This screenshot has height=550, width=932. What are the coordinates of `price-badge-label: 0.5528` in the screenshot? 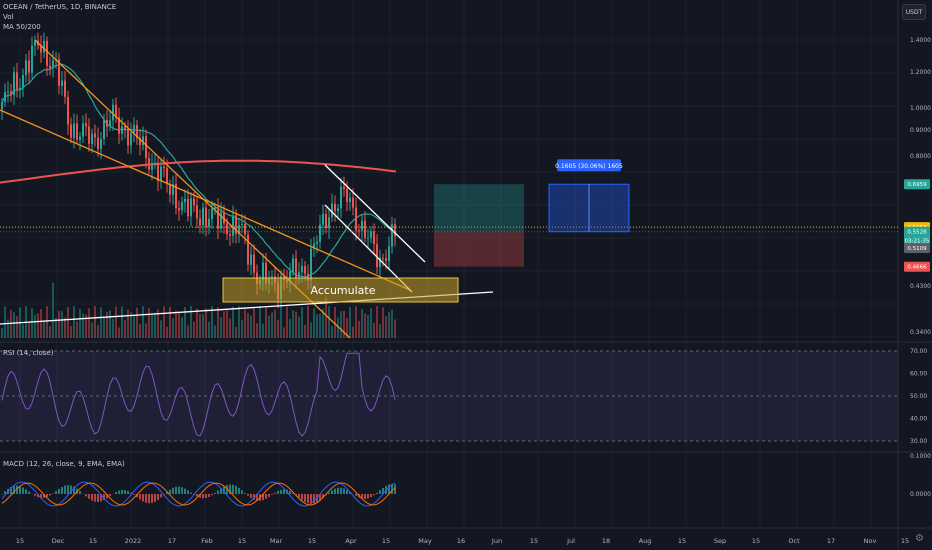 It's located at (917, 233).